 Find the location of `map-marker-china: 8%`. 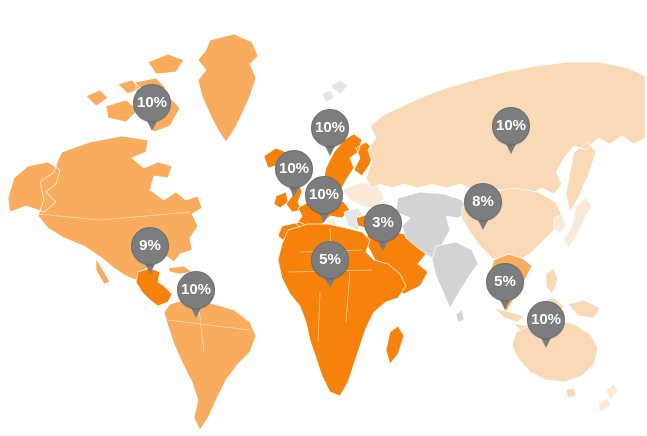

map-marker-china: 8% is located at coordinates (483, 208).